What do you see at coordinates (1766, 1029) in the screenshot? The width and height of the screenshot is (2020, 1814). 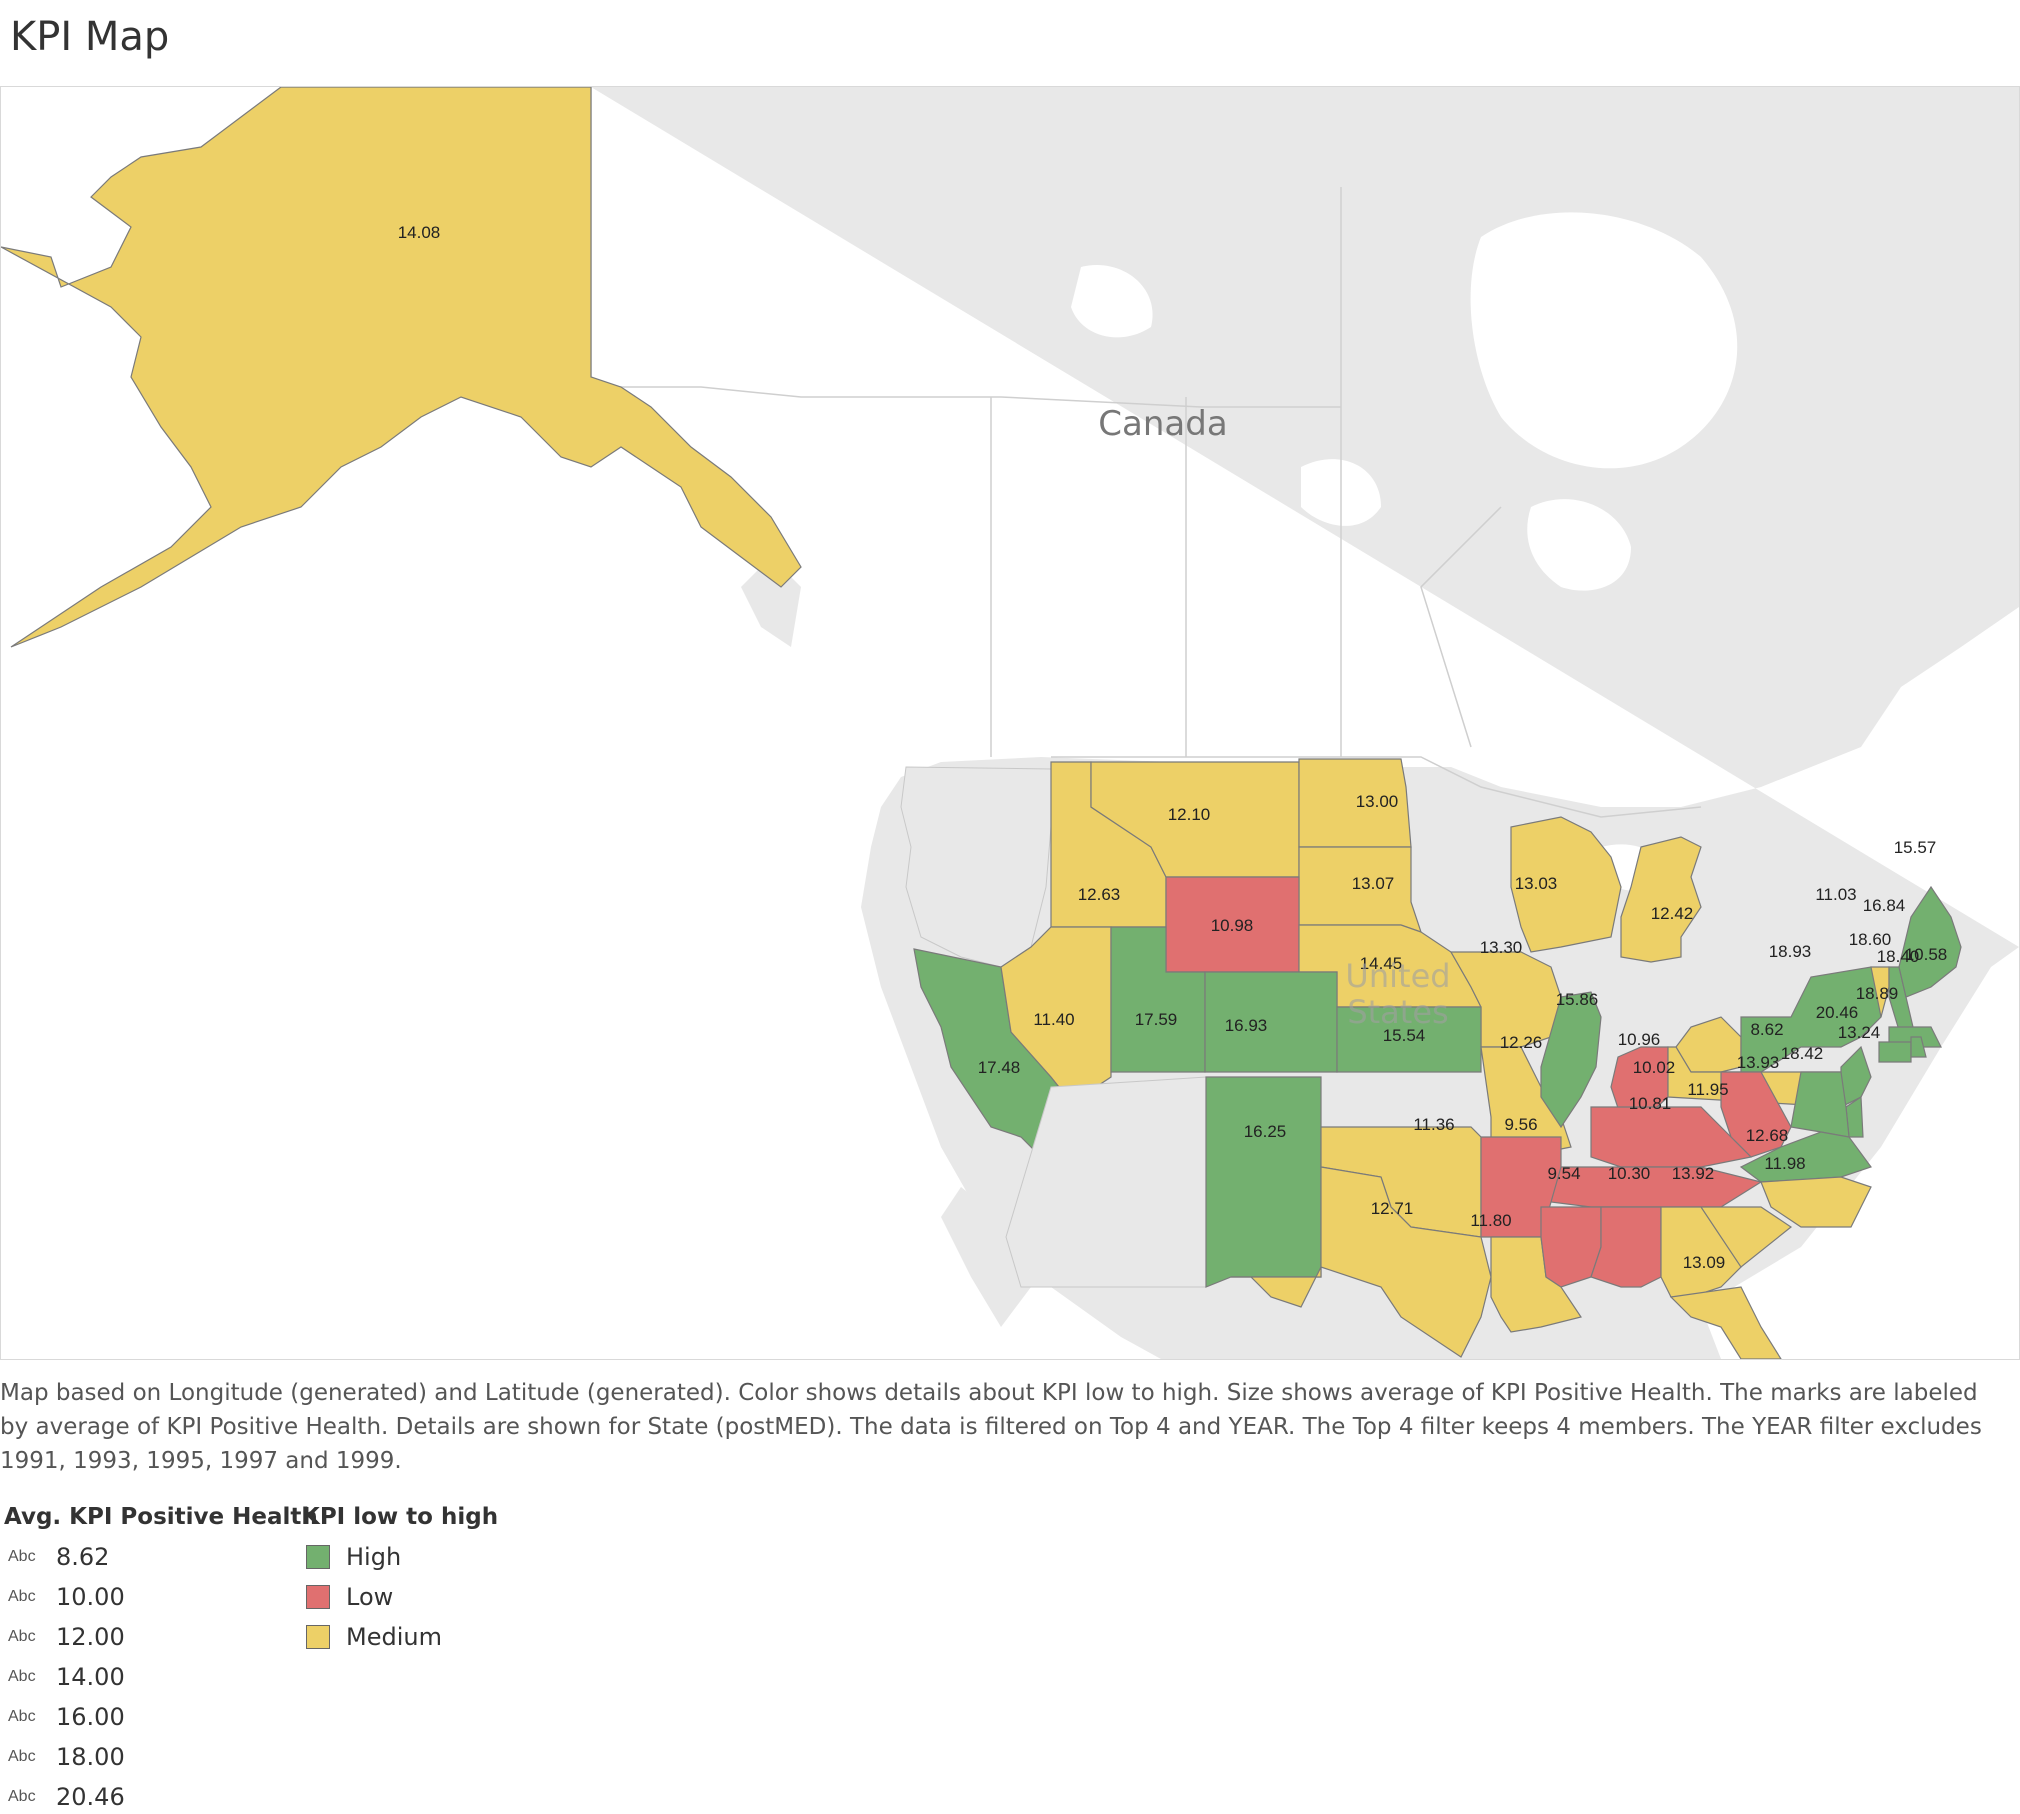 I see `state-value-label: 8.62` at bounding box center [1766, 1029].